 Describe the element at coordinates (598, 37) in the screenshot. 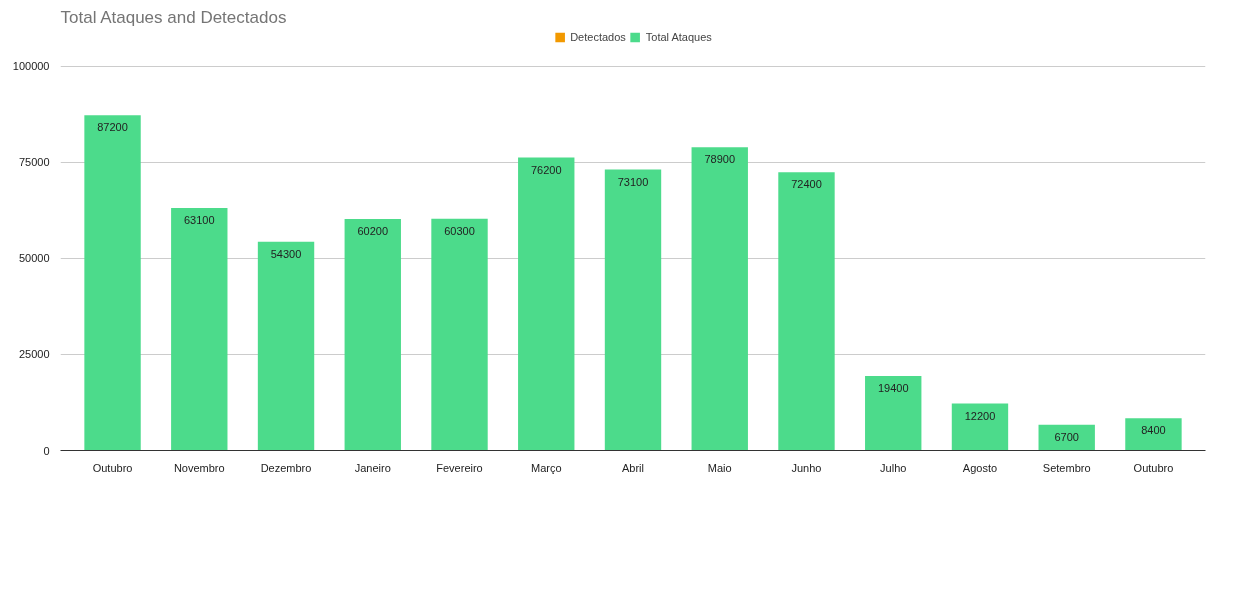

I see `legend-label: Detectados` at that location.